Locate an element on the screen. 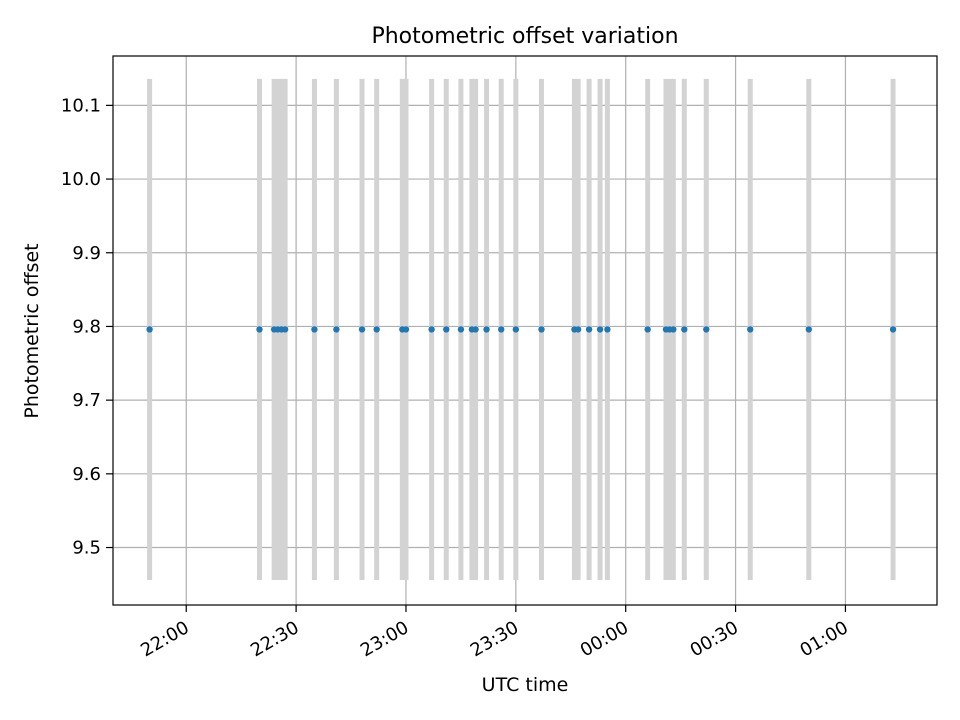 The image size is (960, 720). y-axis: 9.5 9.6 9.7 9.8 9.9 10.0 10.1 is located at coordinates (87, 327).